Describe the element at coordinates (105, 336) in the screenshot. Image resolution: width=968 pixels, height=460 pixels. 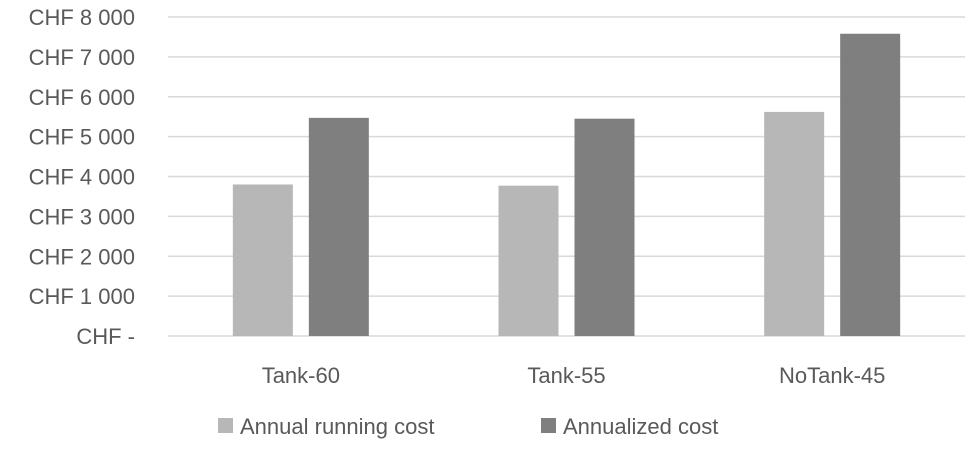
I see `y-tick-label: CHF -` at that location.